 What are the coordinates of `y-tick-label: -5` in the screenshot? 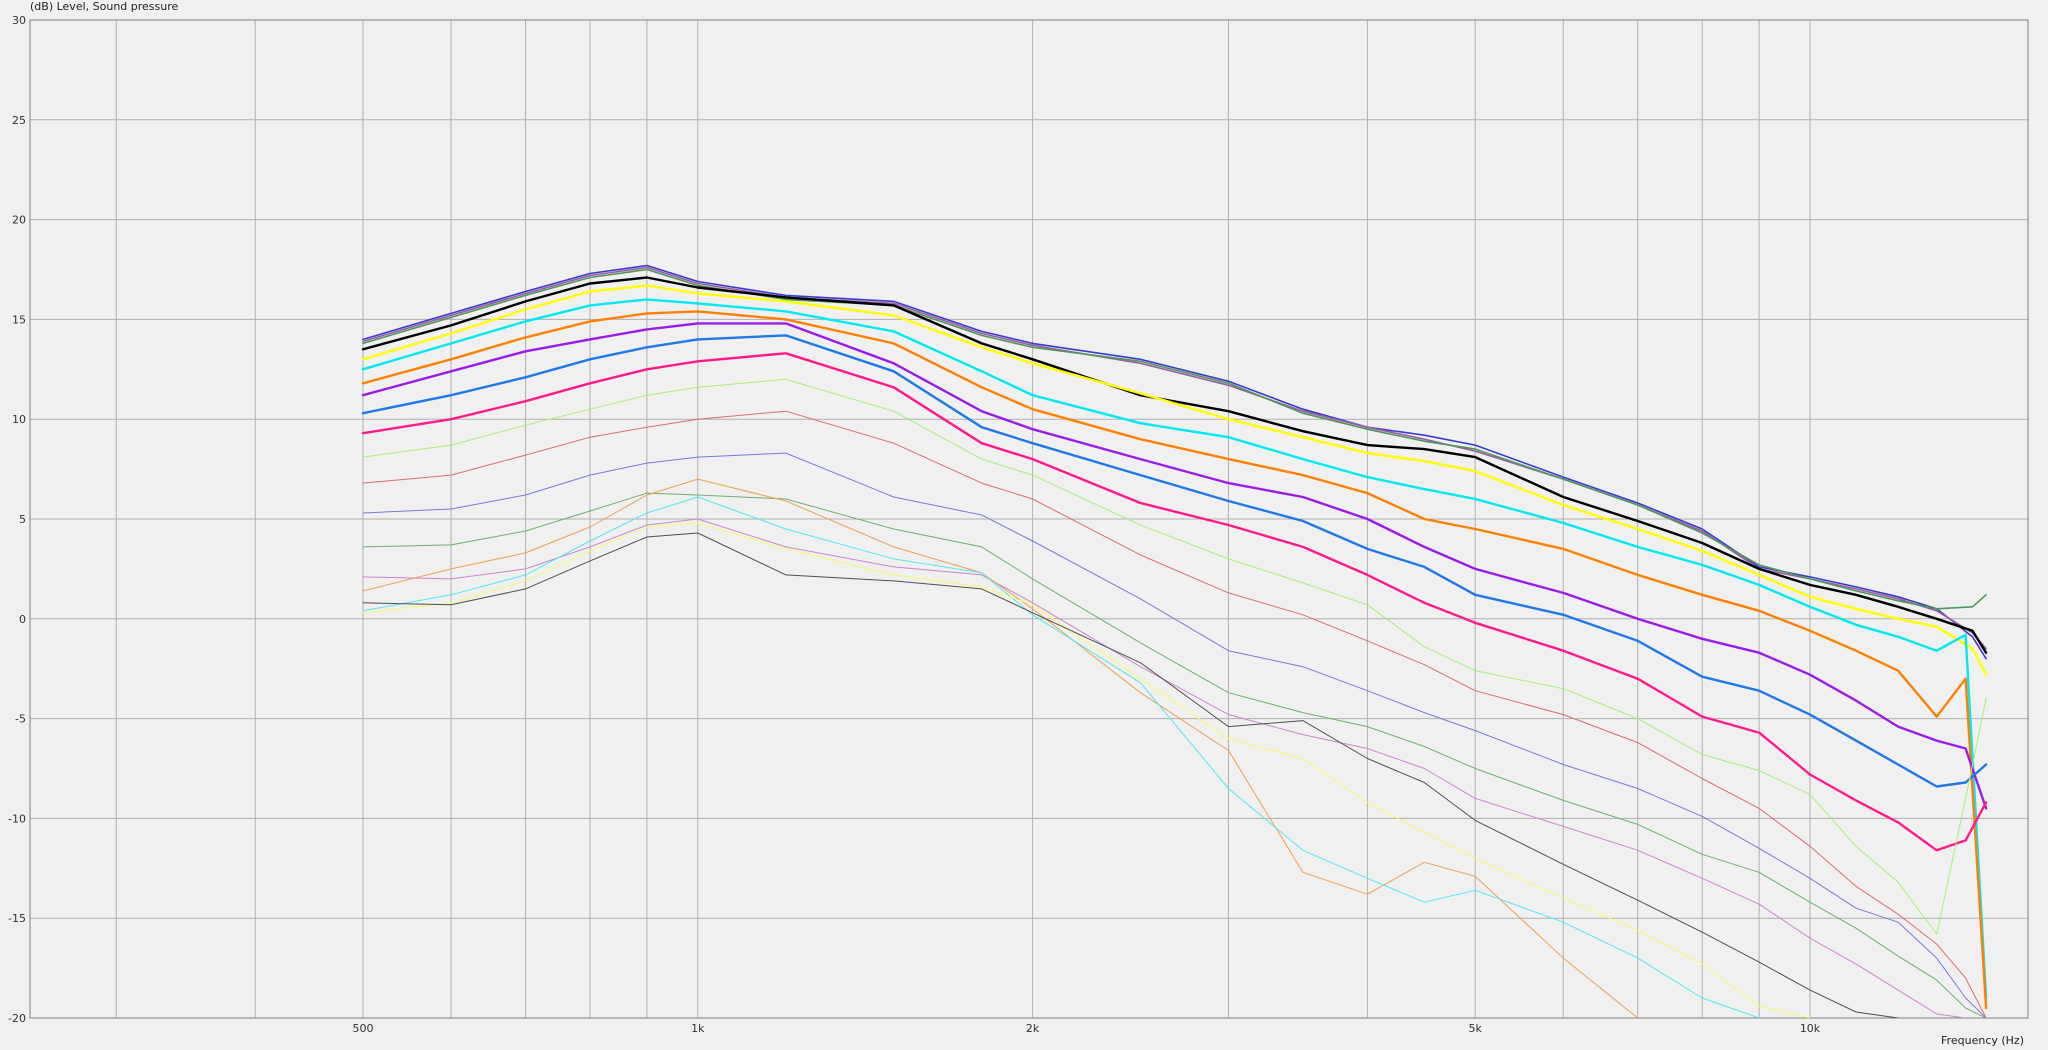 It's located at (20, 719).